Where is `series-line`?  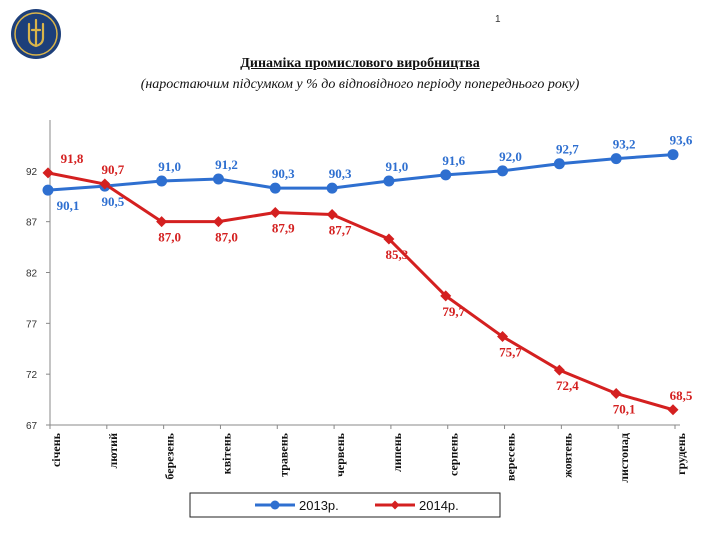 series-line is located at coordinates (360, 172).